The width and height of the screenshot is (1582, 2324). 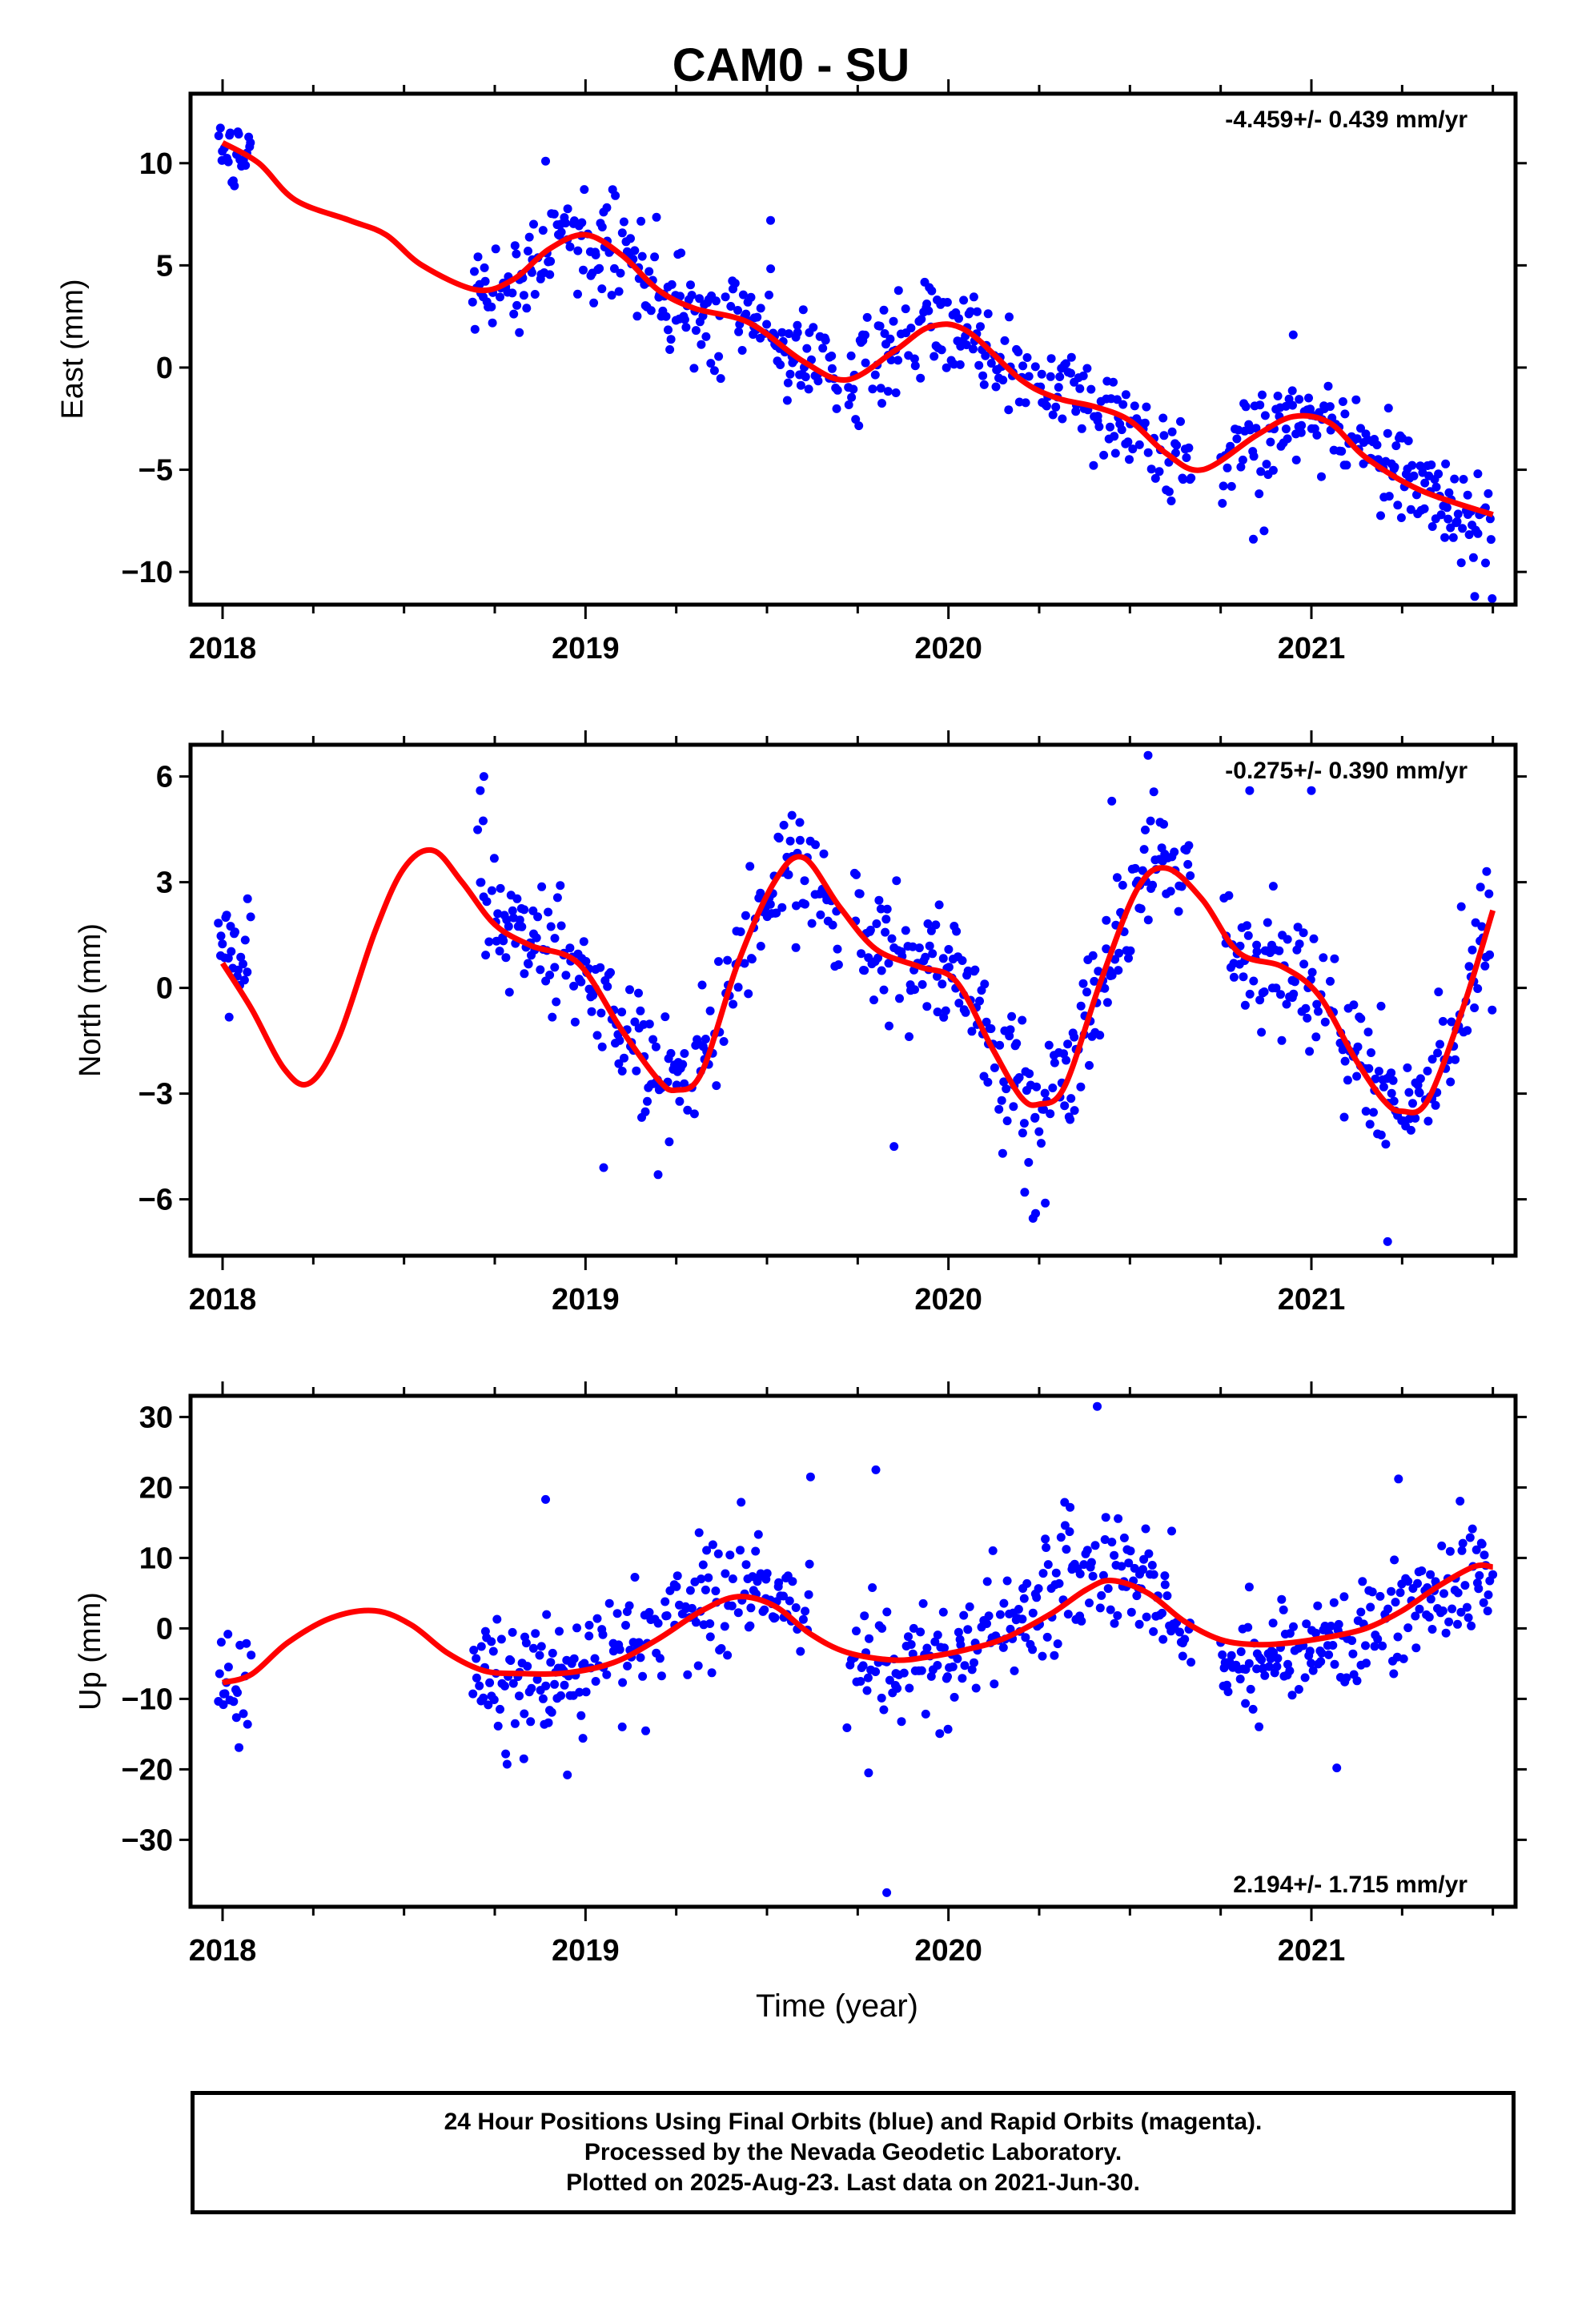 What do you see at coordinates (147, 1770) in the screenshot?
I see `y-tick-label: −20` at bounding box center [147, 1770].